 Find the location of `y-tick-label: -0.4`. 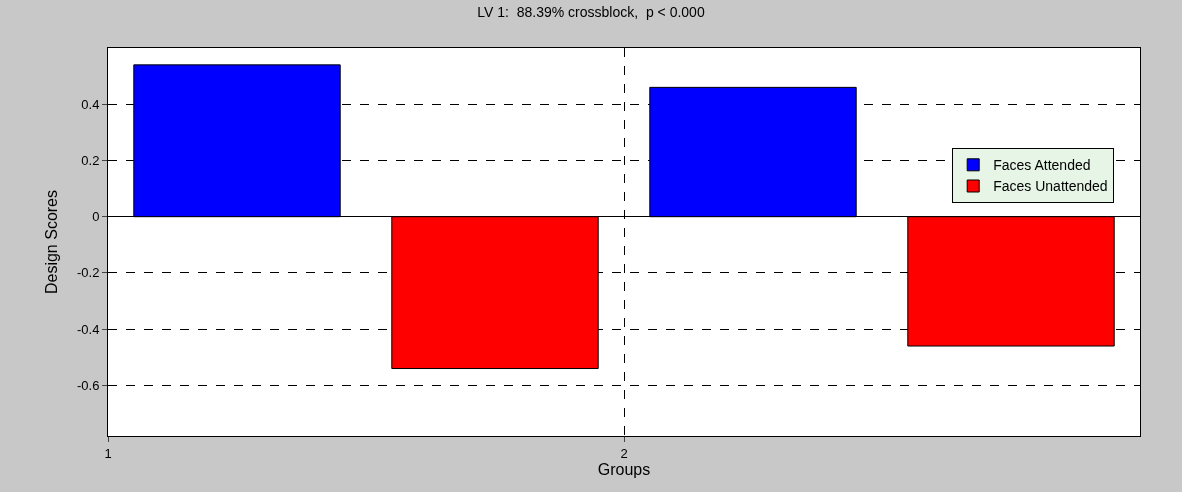

y-tick-label: -0.4 is located at coordinates (88, 329).